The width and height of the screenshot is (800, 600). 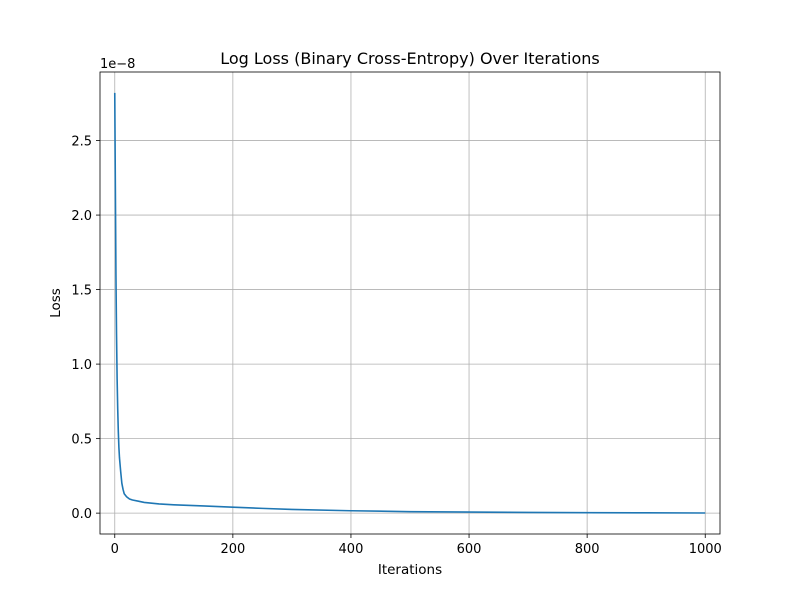 I want to click on y-offset-text: 1e−8, so click(x=117, y=64).